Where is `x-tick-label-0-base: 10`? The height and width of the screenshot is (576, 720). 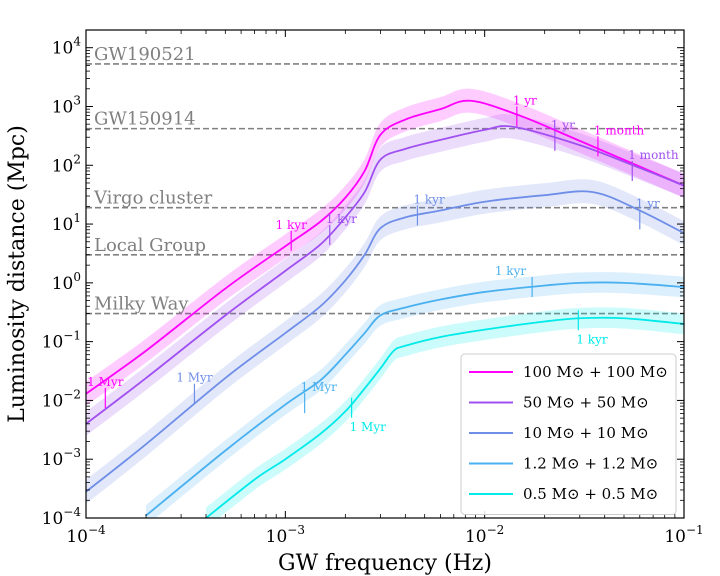 x-tick-label-0-base: 10 is located at coordinates (77, 537).